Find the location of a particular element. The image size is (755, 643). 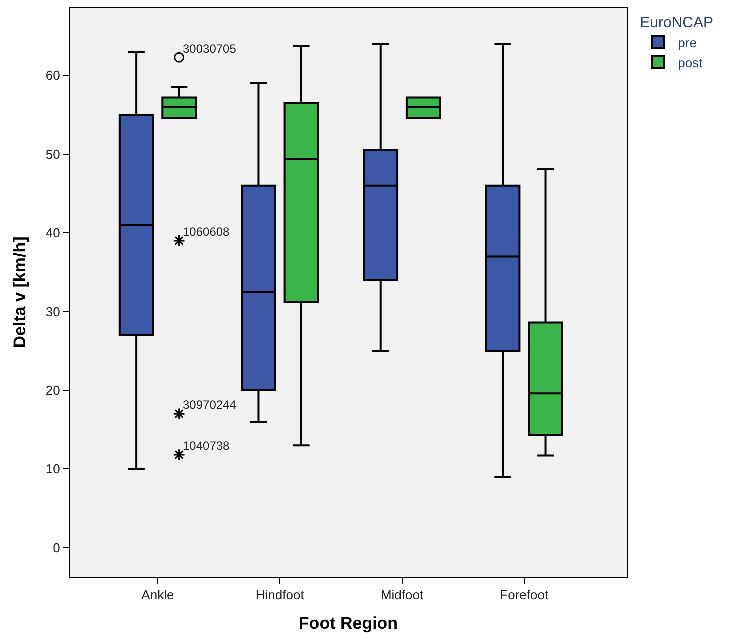

x-tick-label: Forefoot is located at coordinates (524, 595).